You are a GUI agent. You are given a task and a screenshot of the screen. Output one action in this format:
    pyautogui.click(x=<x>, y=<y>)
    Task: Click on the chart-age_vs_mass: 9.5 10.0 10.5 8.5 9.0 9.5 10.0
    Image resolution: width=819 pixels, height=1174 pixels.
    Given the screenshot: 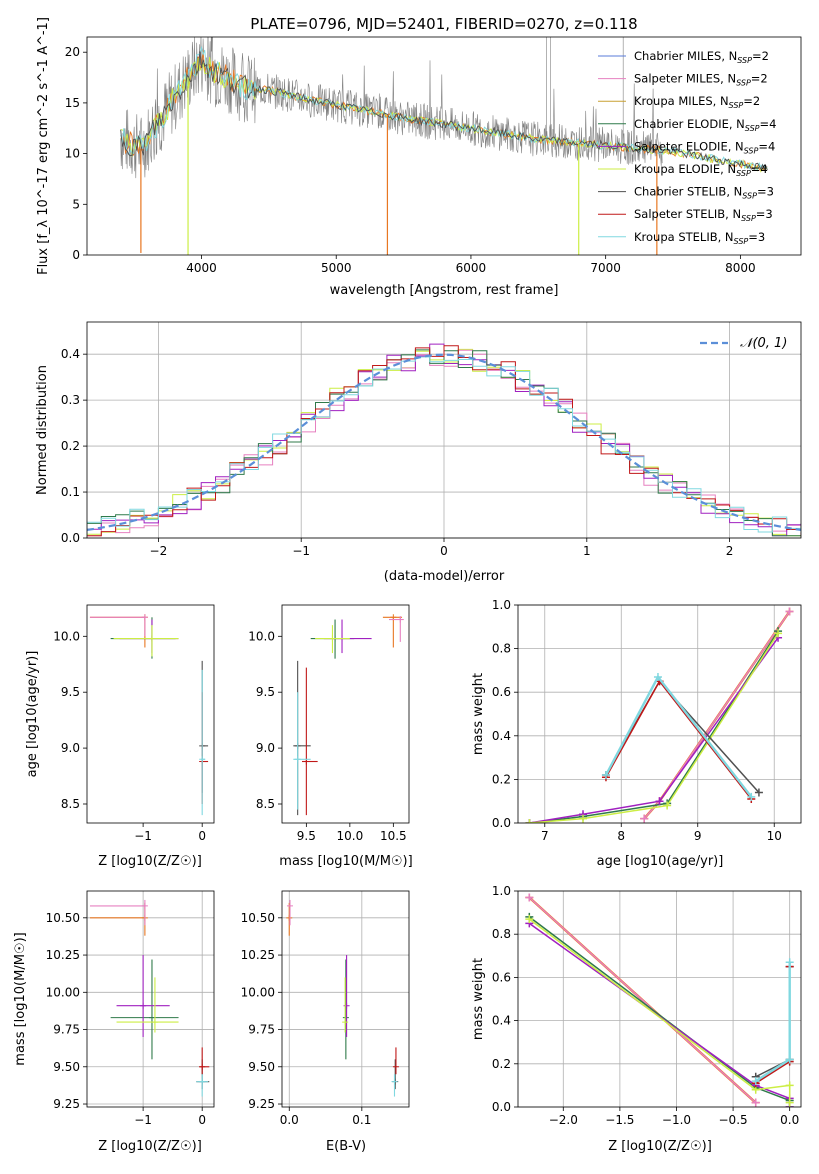 What is the action you would take?
    pyautogui.click(x=329, y=723)
    